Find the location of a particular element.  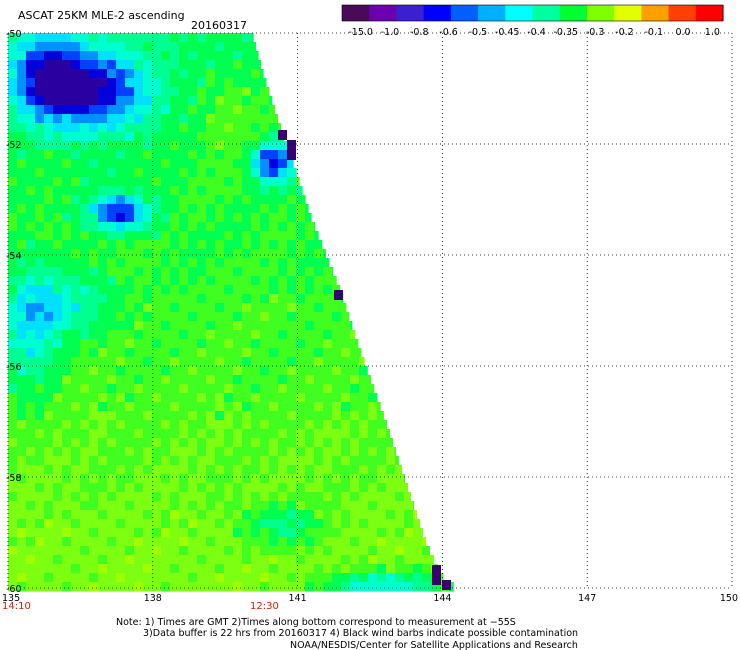

color-scale-label: -0.5 is located at coordinates (478, 32).